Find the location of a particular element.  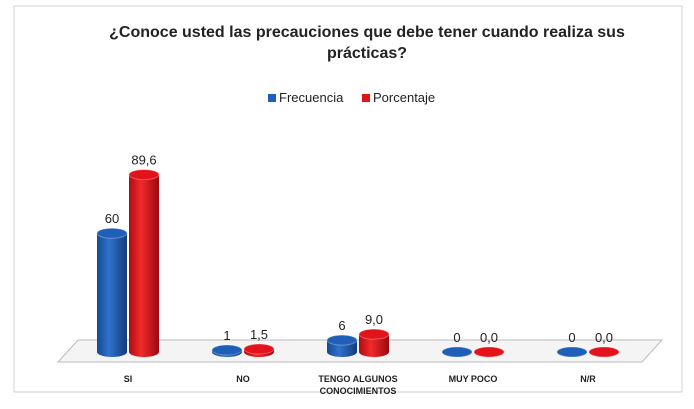

value-label: 6 is located at coordinates (341, 325).